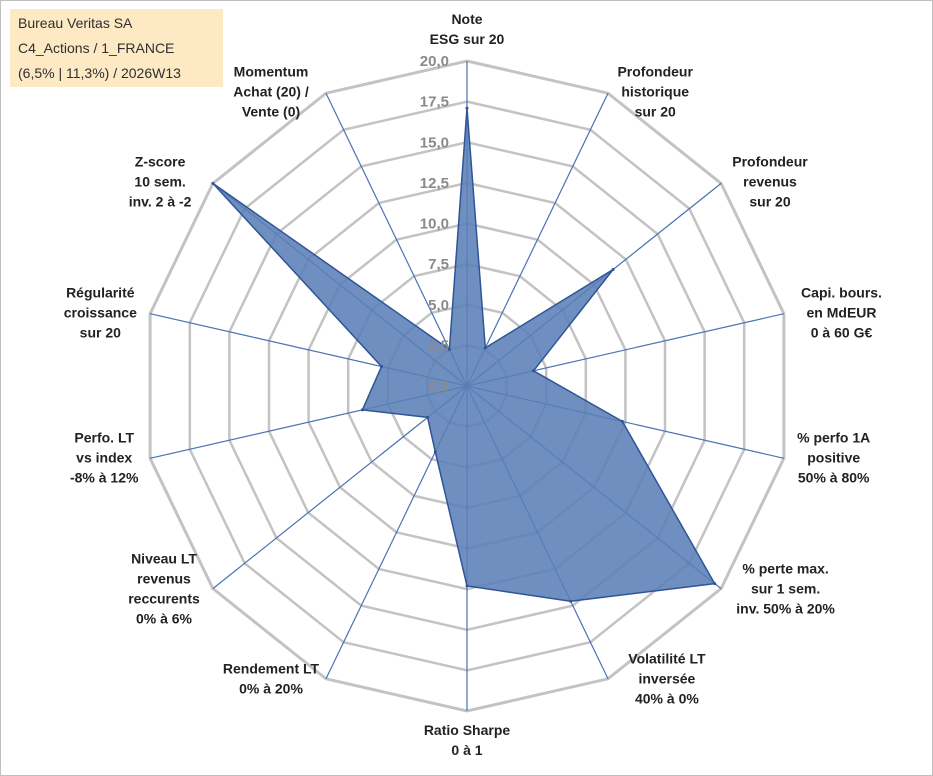 The image size is (933, 776). Describe the element at coordinates (75, 23) in the screenshot. I see `title-line-1: Bureau Veritas SA` at that location.